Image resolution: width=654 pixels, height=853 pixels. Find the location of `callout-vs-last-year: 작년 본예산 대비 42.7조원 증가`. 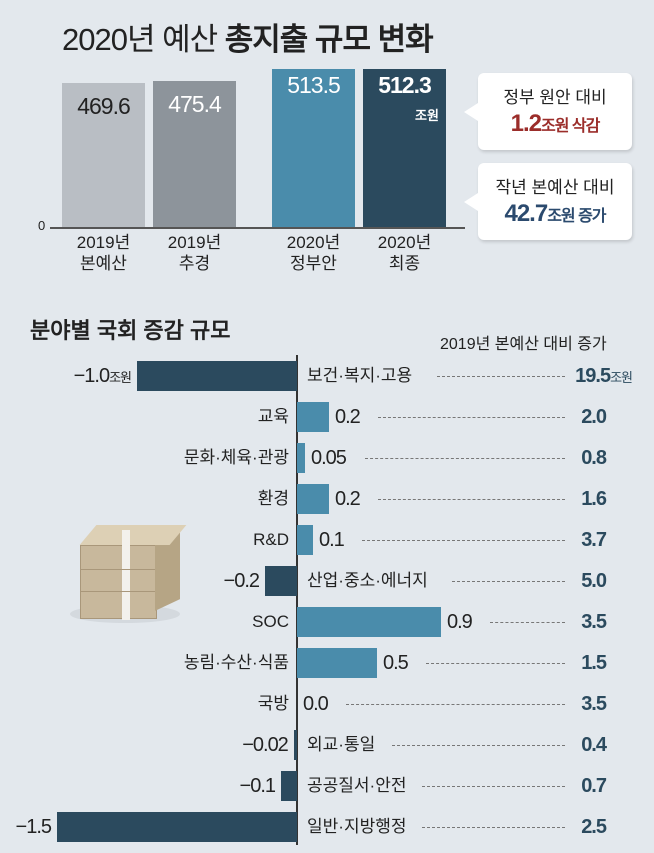

callout-vs-last-year: 작년 본예산 대비 42.7조원 증가 is located at coordinates (548, 201).